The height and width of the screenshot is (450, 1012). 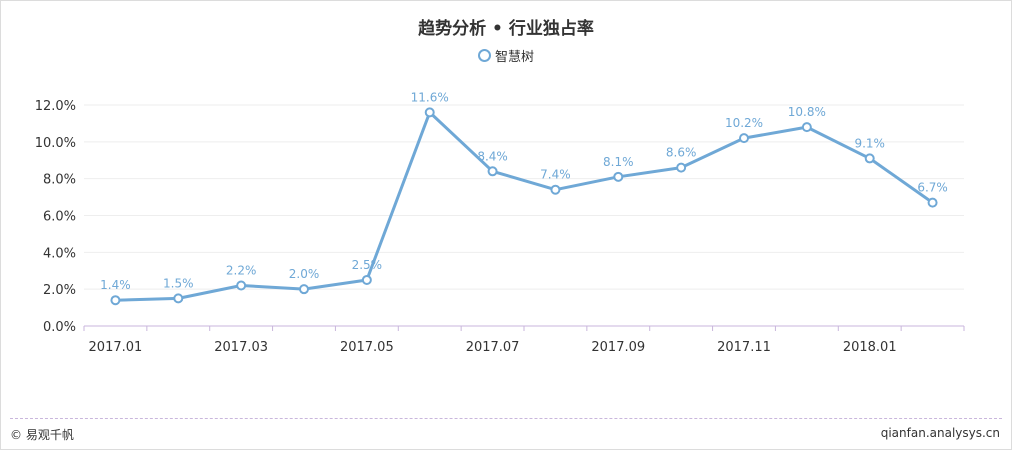 I want to click on data-label: 8.1%, so click(x=618, y=162).